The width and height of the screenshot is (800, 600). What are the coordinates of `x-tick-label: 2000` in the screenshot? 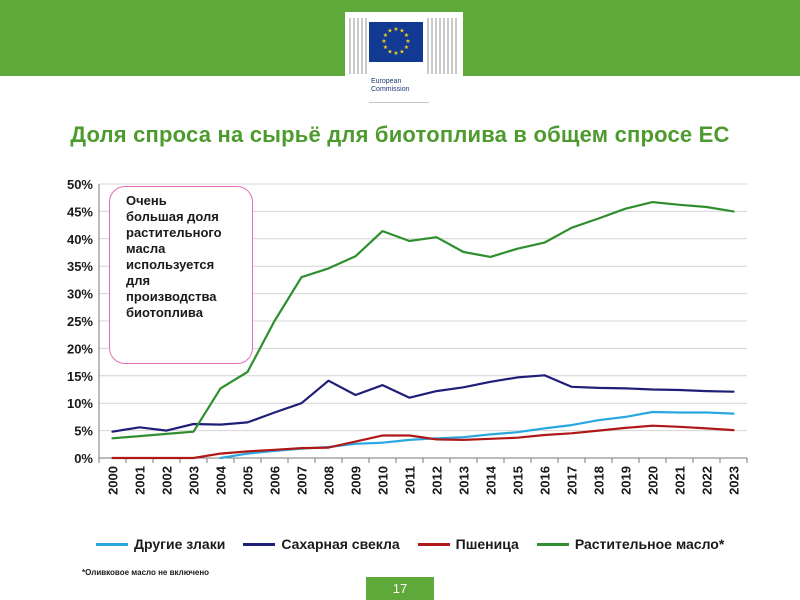 It's located at (113, 480).